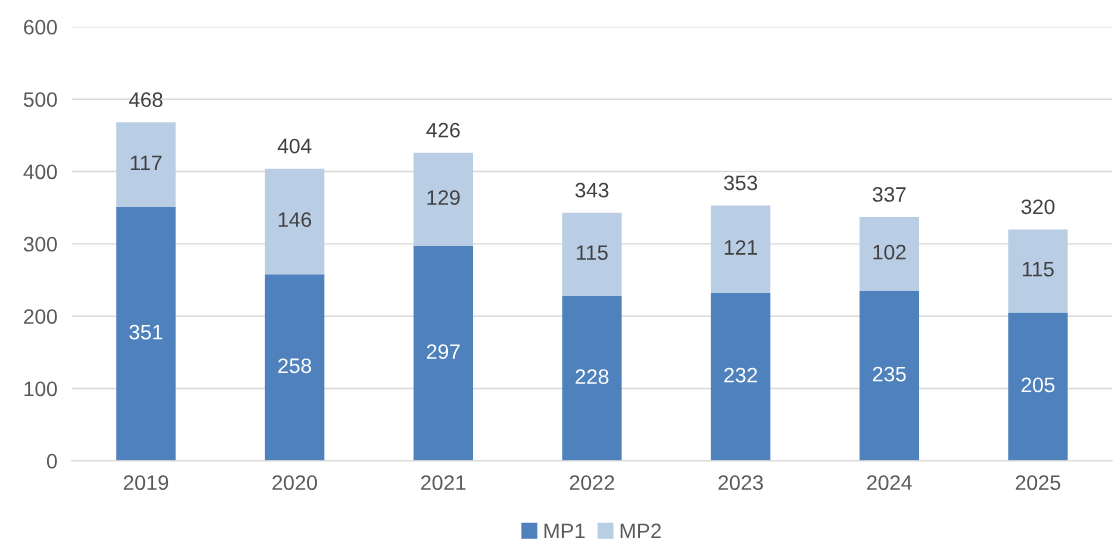 The height and width of the screenshot is (548, 1119). What do you see at coordinates (592, 483) in the screenshot?
I see `x-tick-label: 2022` at bounding box center [592, 483].